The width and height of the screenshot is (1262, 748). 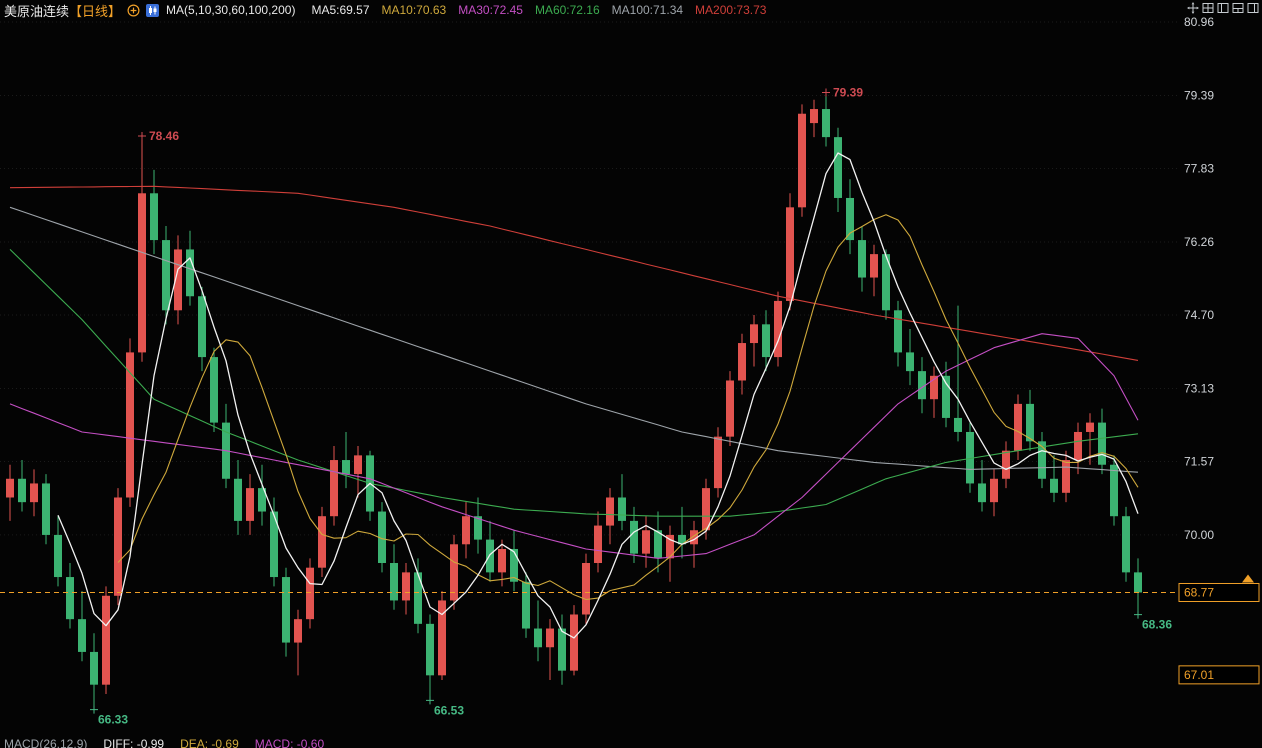 What do you see at coordinates (134, 742) in the screenshot?
I see `macd-value: DIFF: -0.99` at bounding box center [134, 742].